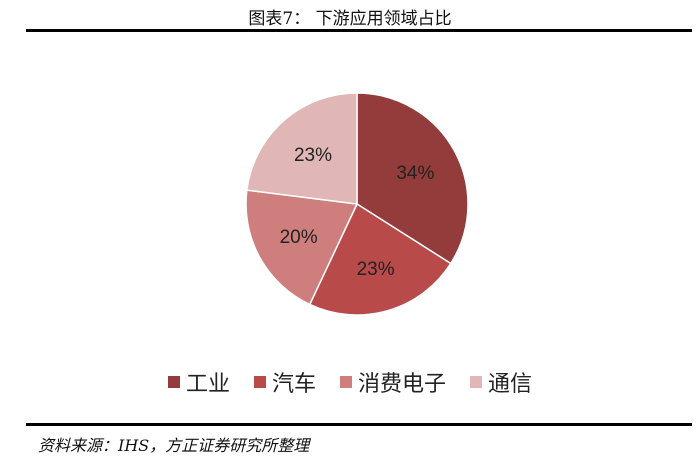 This screenshot has width=700, height=460. Describe the element at coordinates (415, 173) in the screenshot. I see `data-label: 34%` at that location.